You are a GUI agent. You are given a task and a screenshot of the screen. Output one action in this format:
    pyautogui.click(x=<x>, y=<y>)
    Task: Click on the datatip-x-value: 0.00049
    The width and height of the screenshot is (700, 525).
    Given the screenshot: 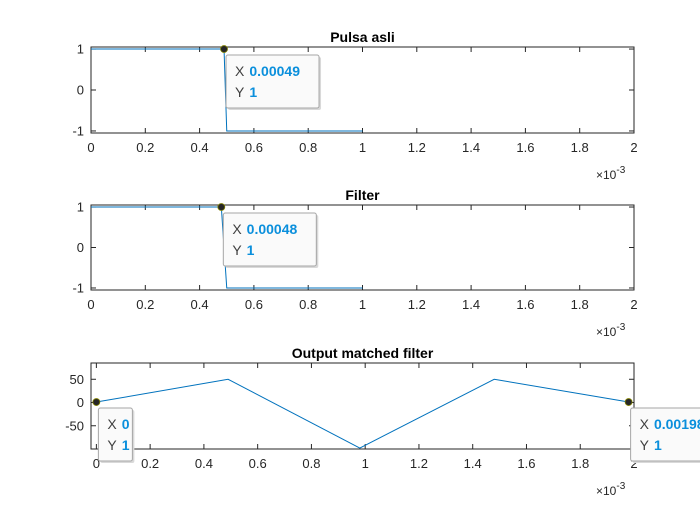 What is the action you would take?
    pyautogui.click(x=274, y=71)
    